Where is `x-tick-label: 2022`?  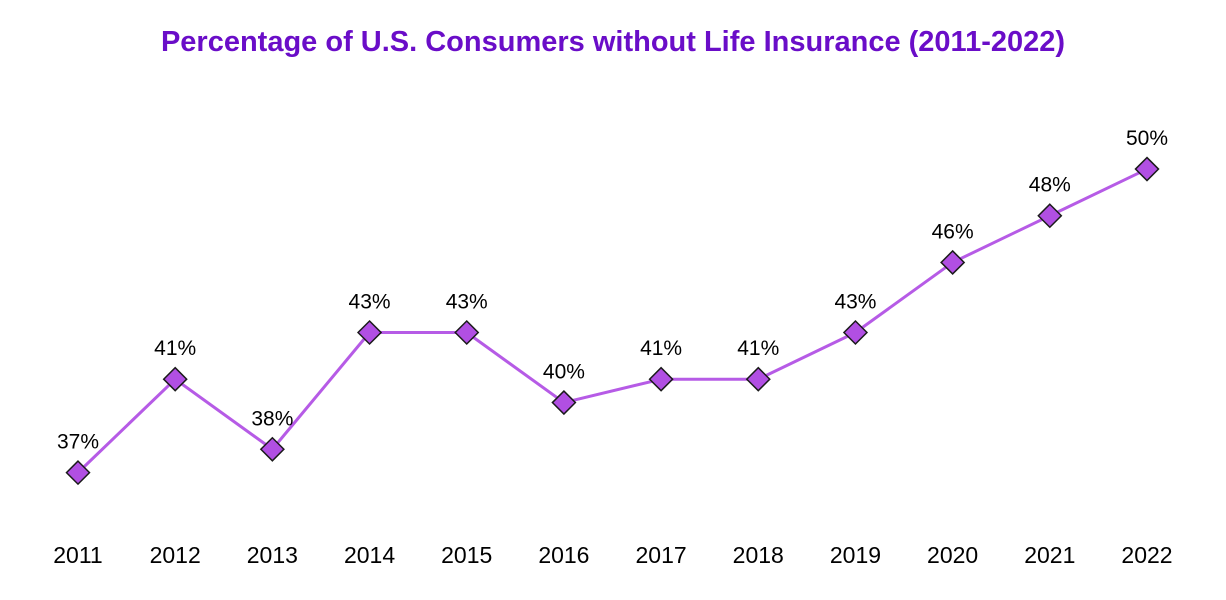 x-tick-label: 2022 is located at coordinates (1146, 555).